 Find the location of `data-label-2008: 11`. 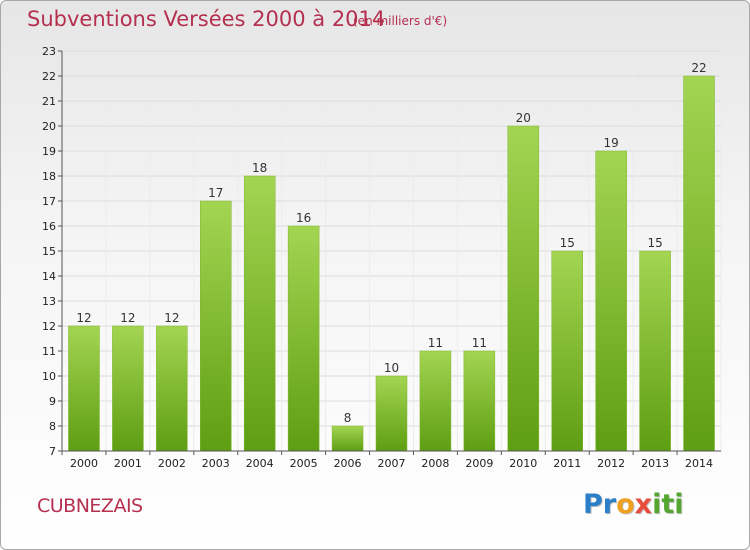

data-label-2008: 11 is located at coordinates (435, 343).